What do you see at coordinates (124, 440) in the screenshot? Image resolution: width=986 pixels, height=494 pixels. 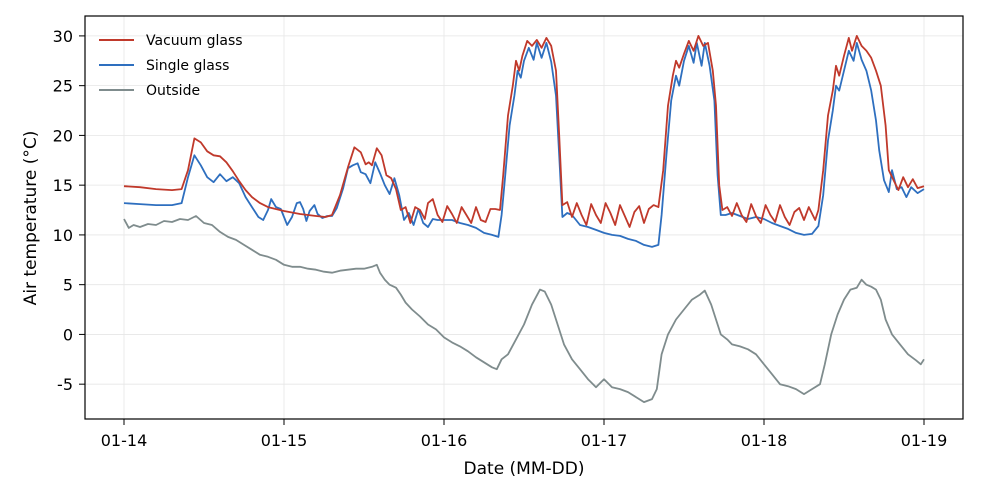 I see `x-tick-label: 01-14` at bounding box center [124, 440].